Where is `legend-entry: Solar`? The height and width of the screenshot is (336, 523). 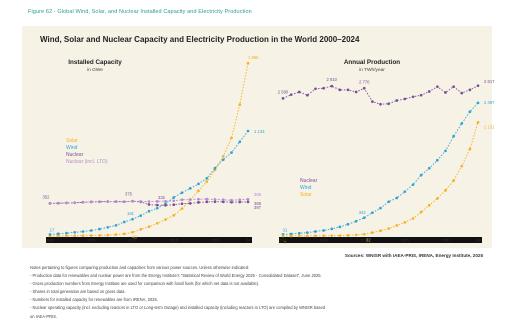 legend-entry: Solar is located at coordinates (306, 195).